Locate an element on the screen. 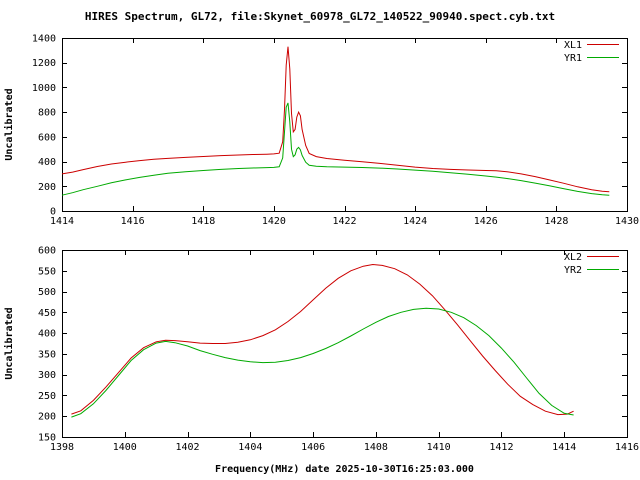 The image size is (640, 480). legend-label-YR2: YR2 is located at coordinates (573, 270).